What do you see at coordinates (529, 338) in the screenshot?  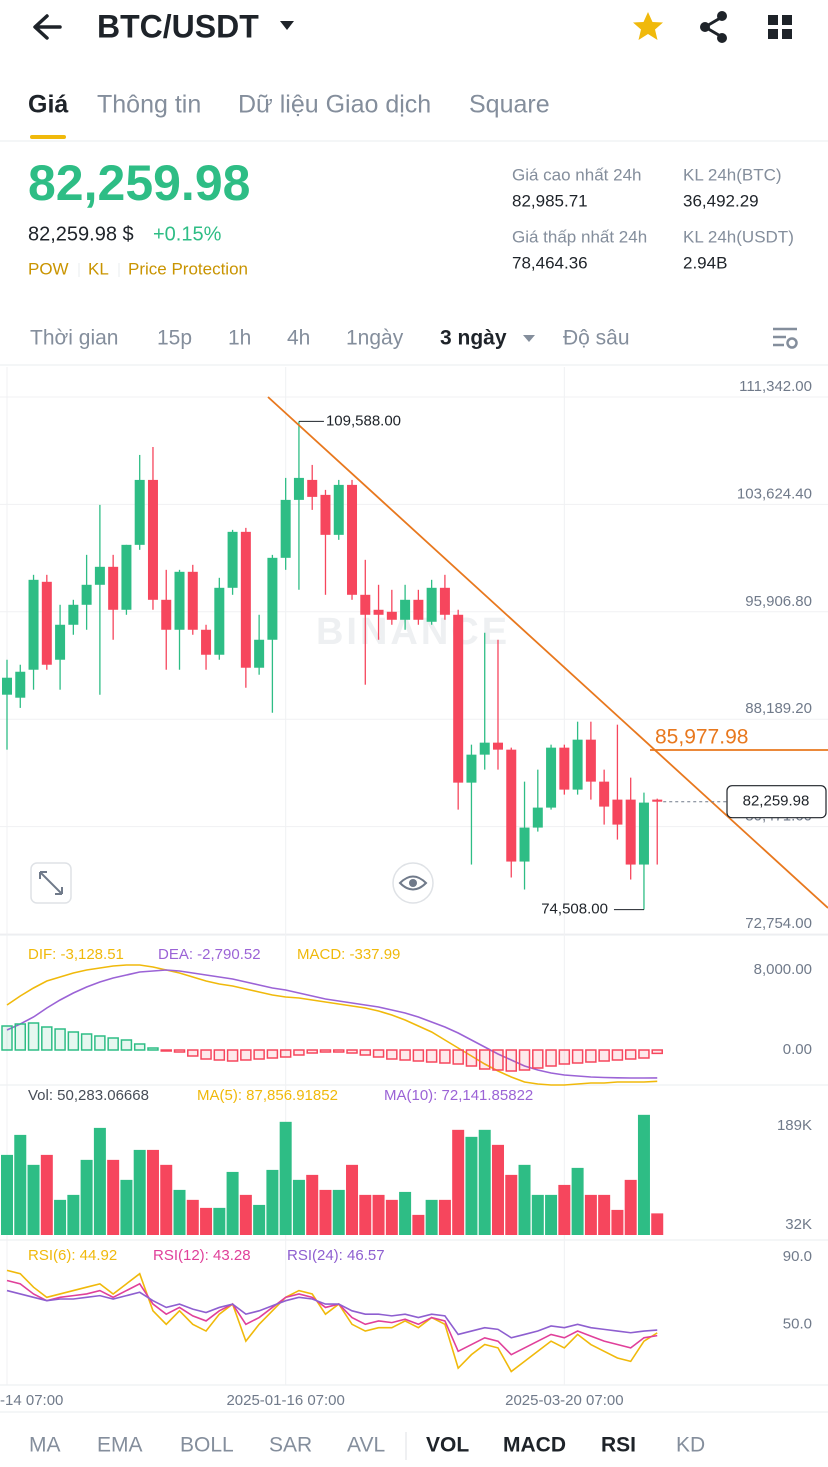 I see `interval-dropdown` at bounding box center [529, 338].